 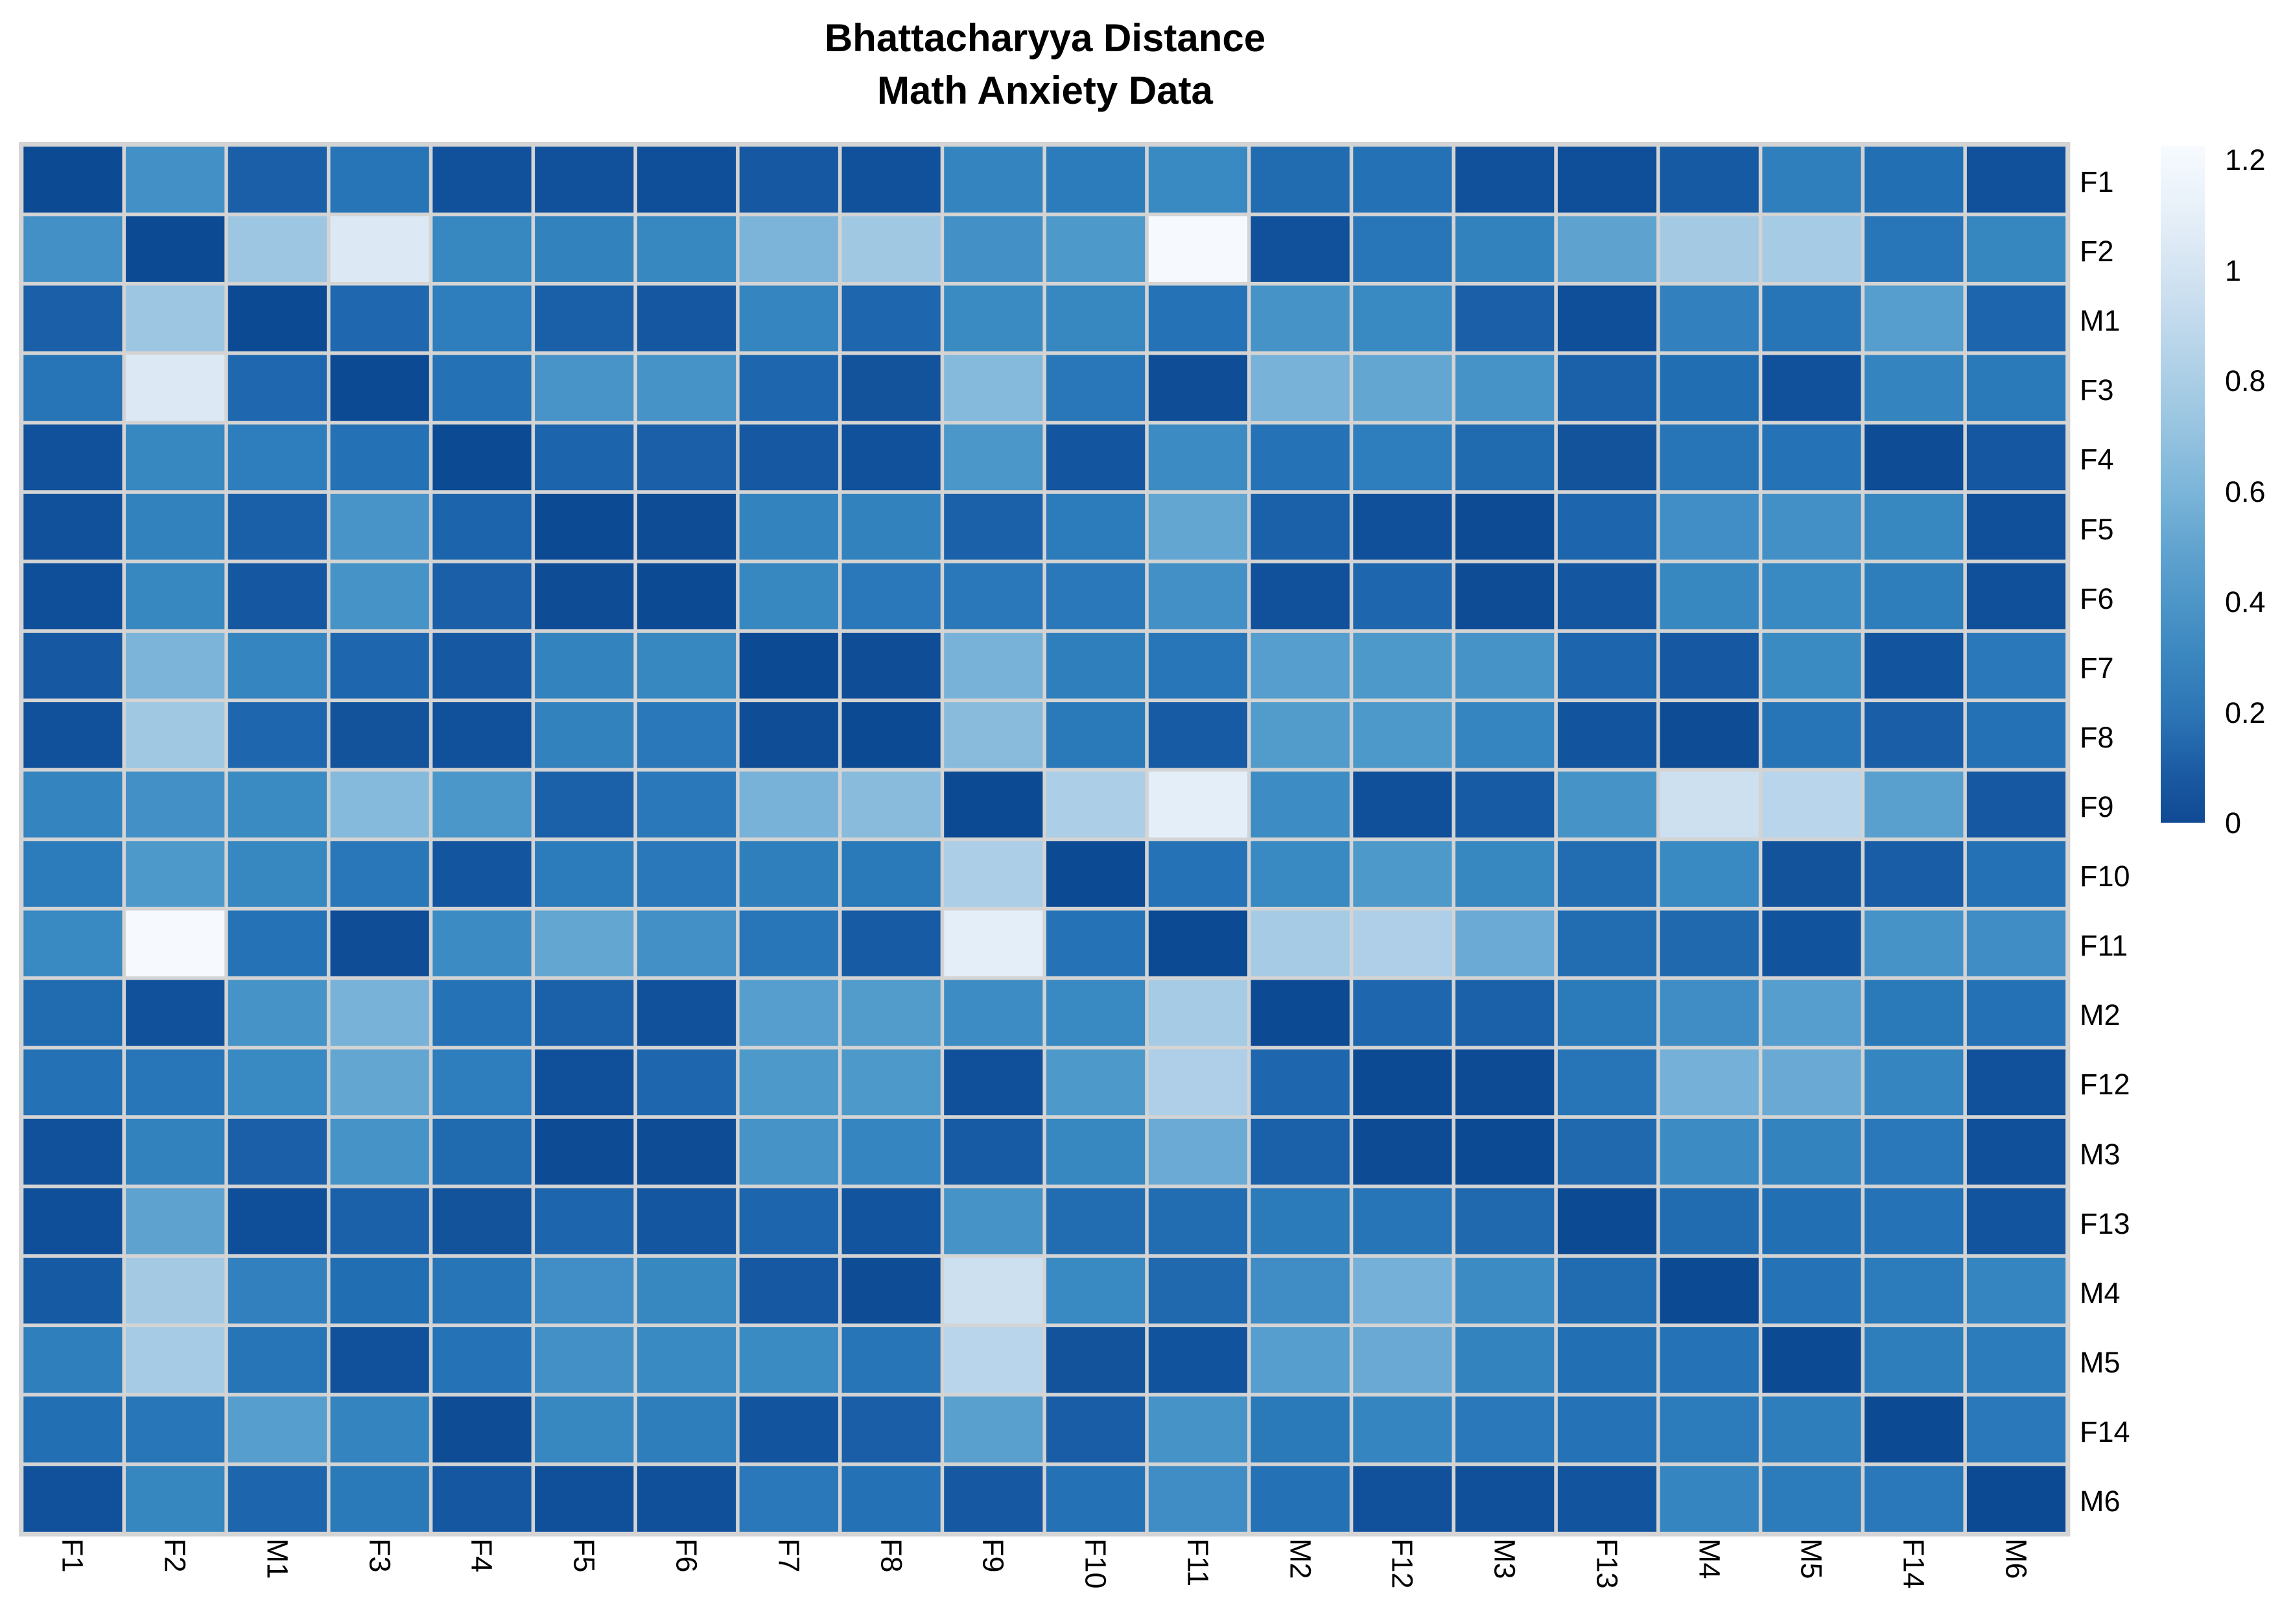 What do you see at coordinates (2245, 159) in the screenshot?
I see `svg-text: 1.2` at bounding box center [2245, 159].